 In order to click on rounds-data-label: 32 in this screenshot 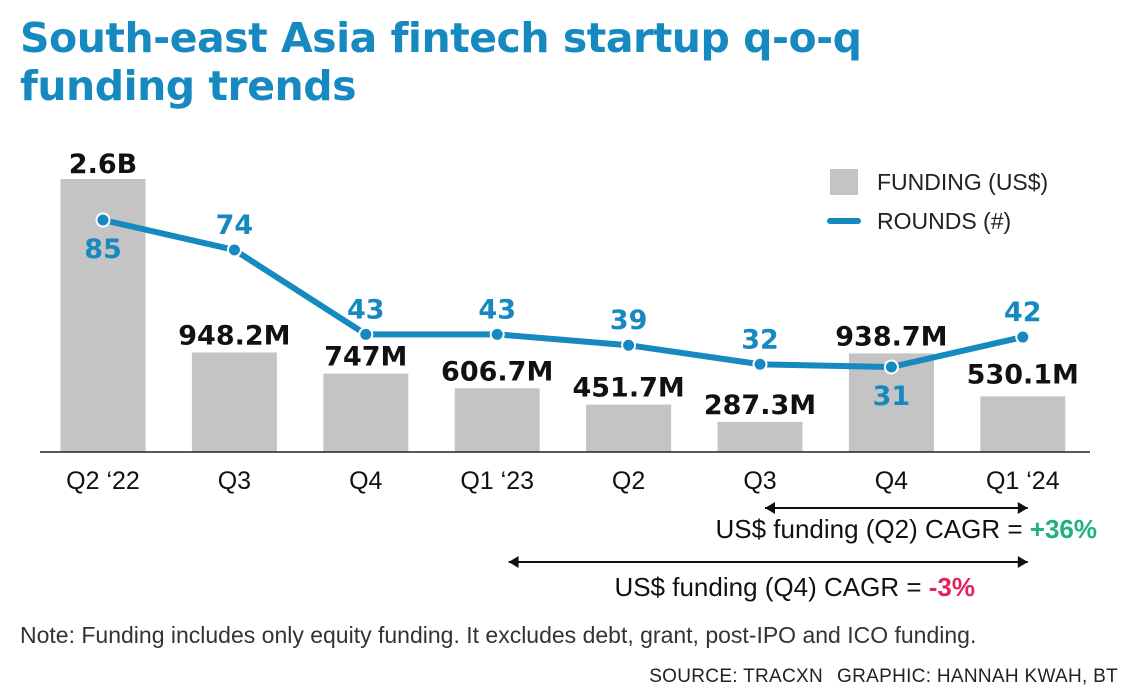, I will do `click(760, 339)`.